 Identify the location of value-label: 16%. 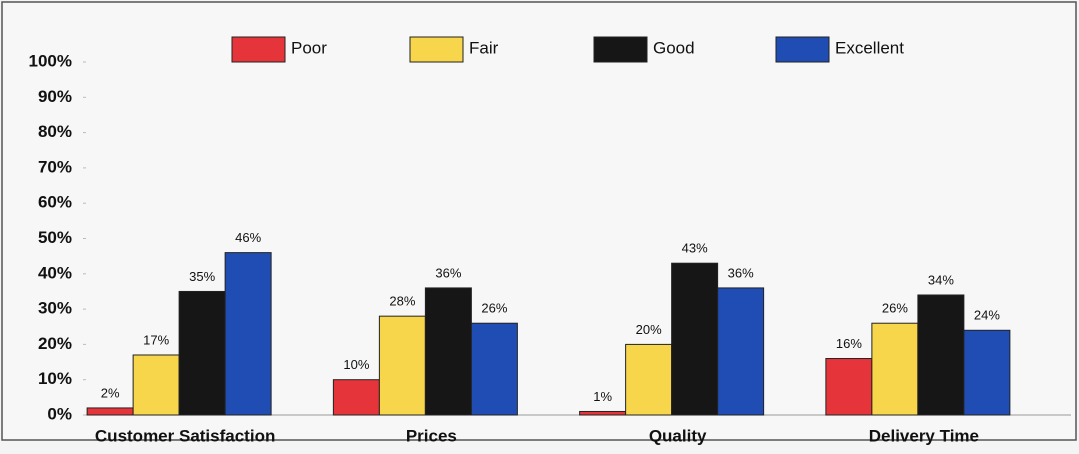
(849, 343).